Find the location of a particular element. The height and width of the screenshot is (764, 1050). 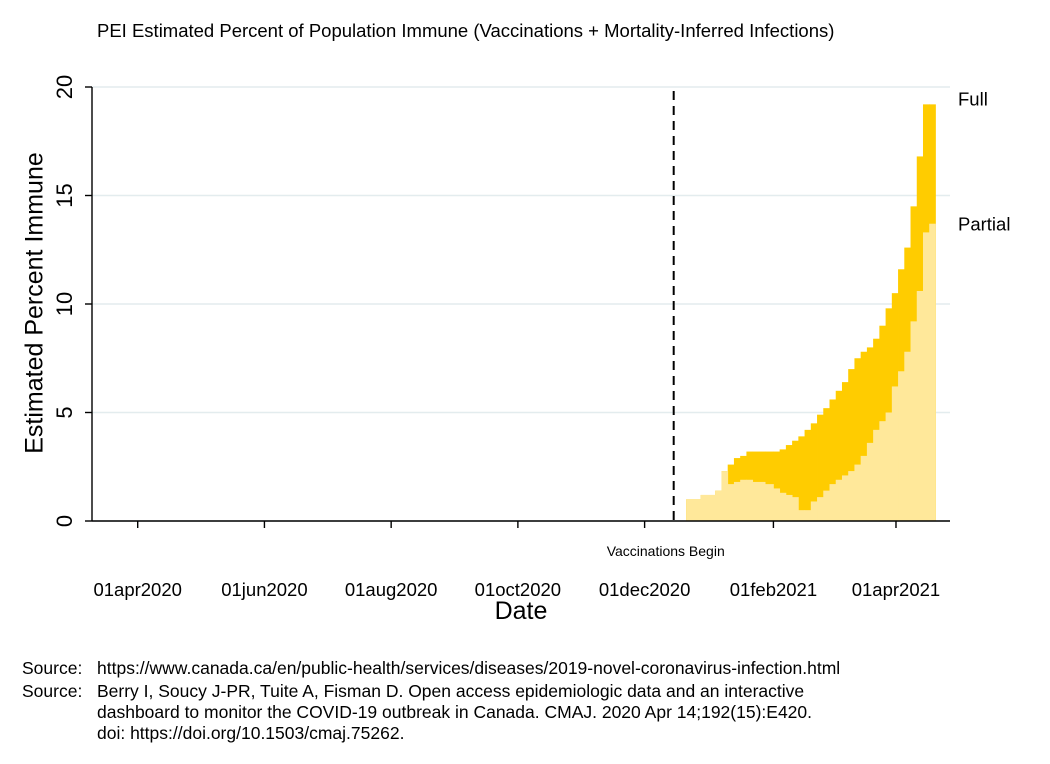

series-label-partial: Partial is located at coordinates (984, 224).